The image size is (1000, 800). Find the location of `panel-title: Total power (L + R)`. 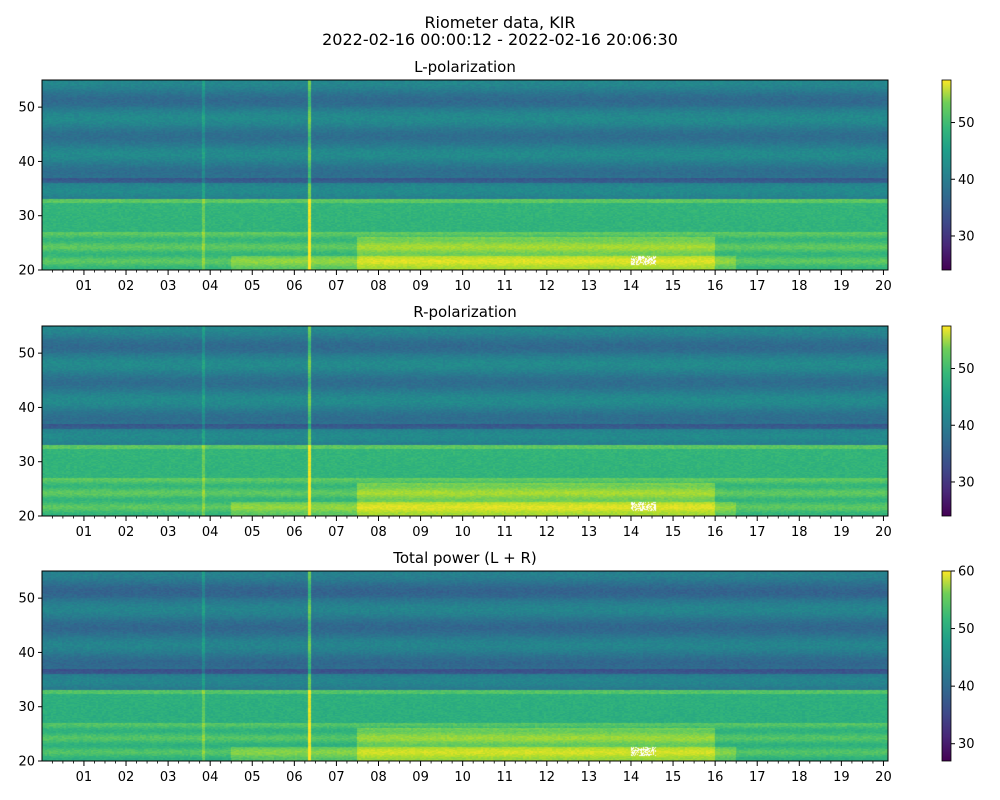

panel-title: Total power (L + R) is located at coordinates (464, 558).